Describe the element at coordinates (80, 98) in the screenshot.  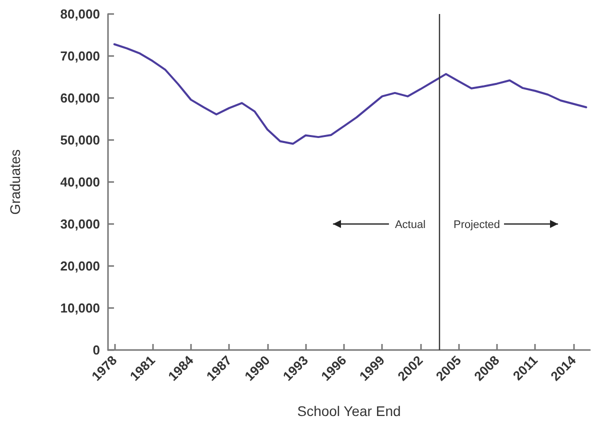
I see `y-tick-label: 60,000` at that location.